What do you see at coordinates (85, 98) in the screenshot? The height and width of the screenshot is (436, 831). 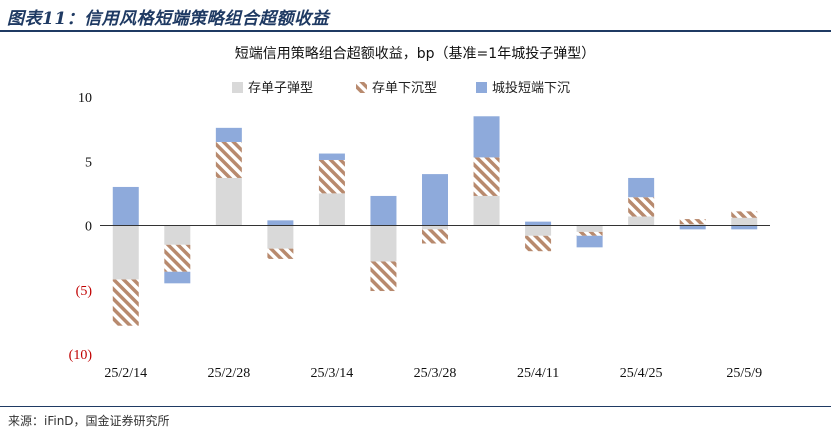 I see `y-tick-label: 10` at bounding box center [85, 98].